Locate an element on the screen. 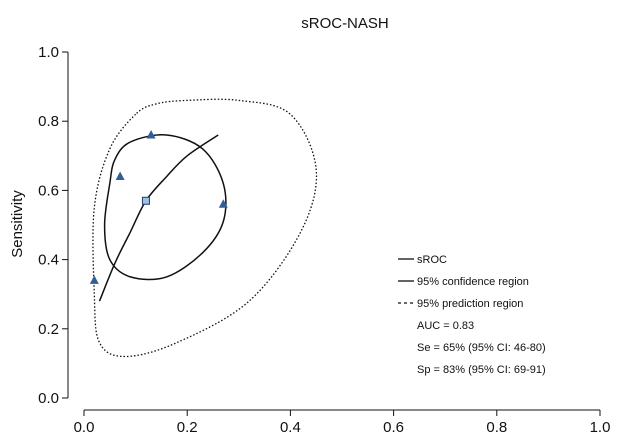 The height and width of the screenshot is (433, 619). x-tick-label: 0.4 is located at coordinates (290, 426).